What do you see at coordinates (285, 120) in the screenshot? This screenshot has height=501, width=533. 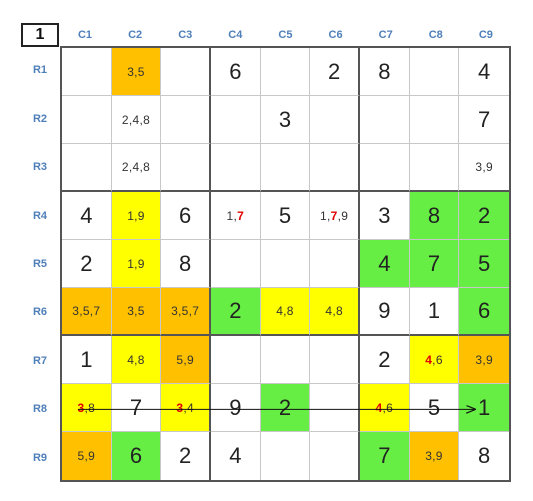 I see `cell-r2c5: 3` at bounding box center [285, 120].